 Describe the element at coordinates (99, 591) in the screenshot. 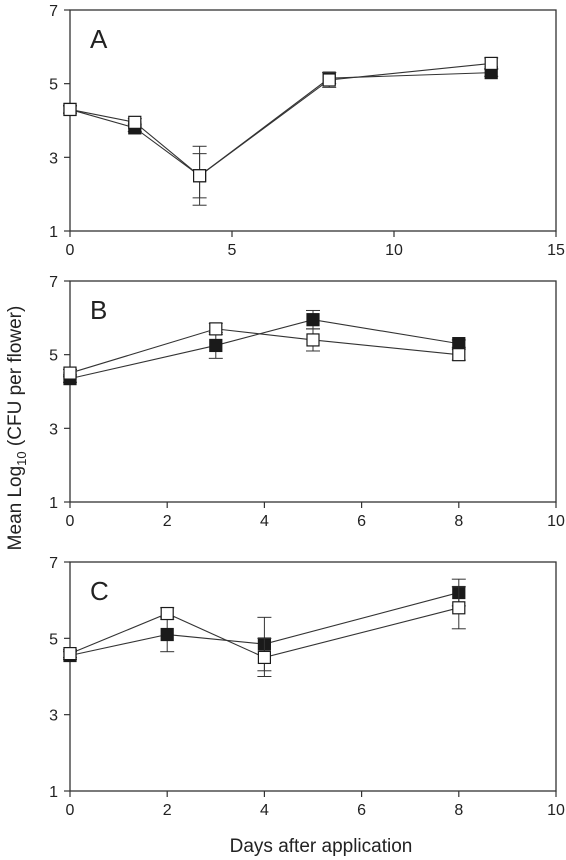

I see `panel-label: C` at that location.